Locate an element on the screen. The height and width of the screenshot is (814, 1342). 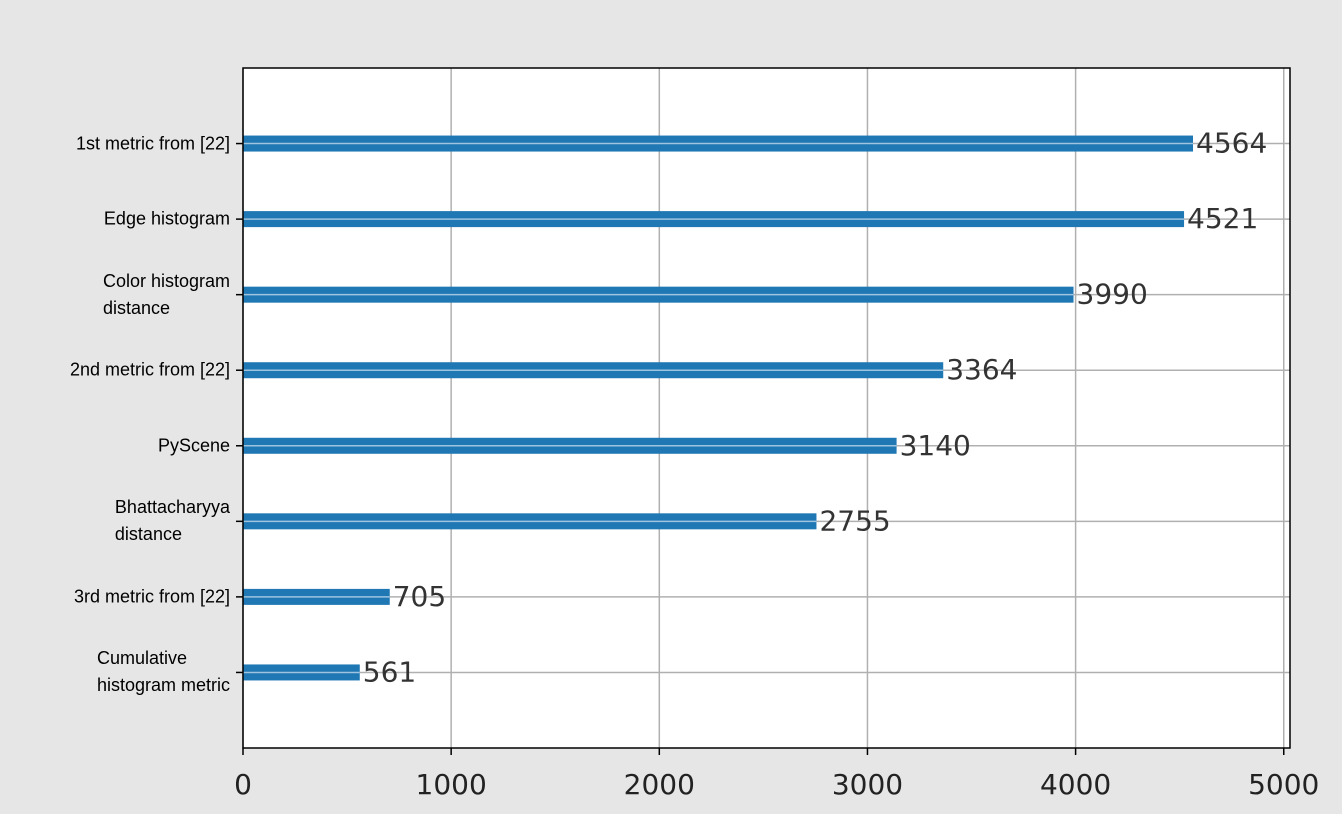
value-label: 561 is located at coordinates (389, 671).